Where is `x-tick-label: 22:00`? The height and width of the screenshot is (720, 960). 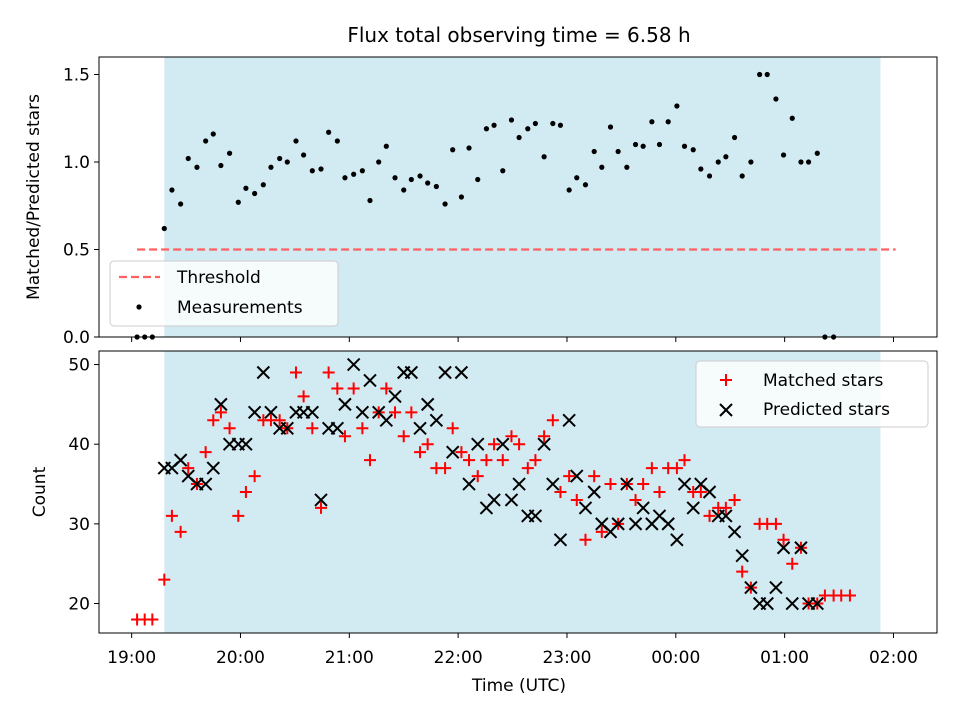 x-tick-label: 22:00 is located at coordinates (458, 658).